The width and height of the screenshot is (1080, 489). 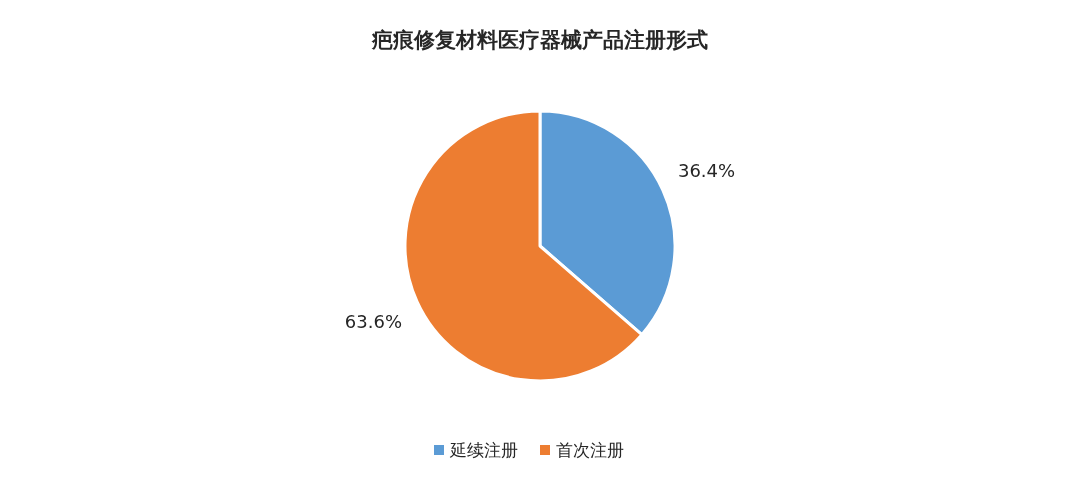 What do you see at coordinates (373, 322) in the screenshot?
I see `data-label: 63.6%` at bounding box center [373, 322].